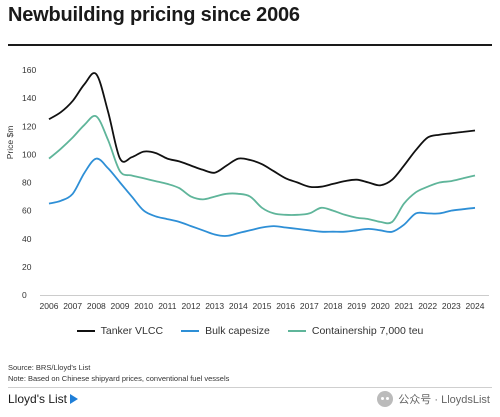 This screenshot has height=417, width=500. Describe the element at coordinates (475, 306) in the screenshot. I see `x-tick-label: 2024` at that location.